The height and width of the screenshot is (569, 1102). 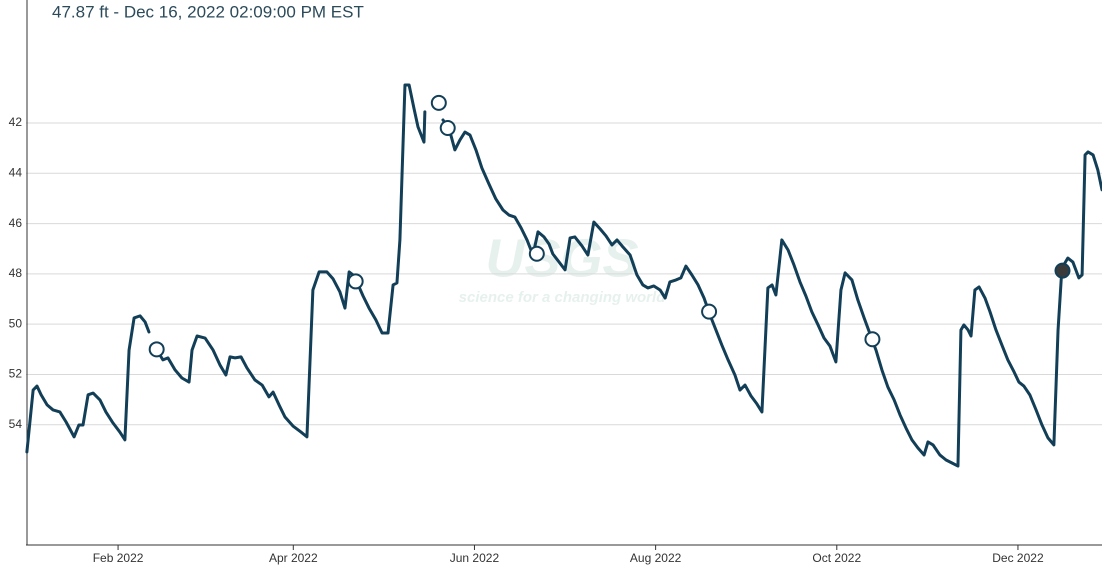 I want to click on y-tick-label: 48, so click(x=16, y=273).